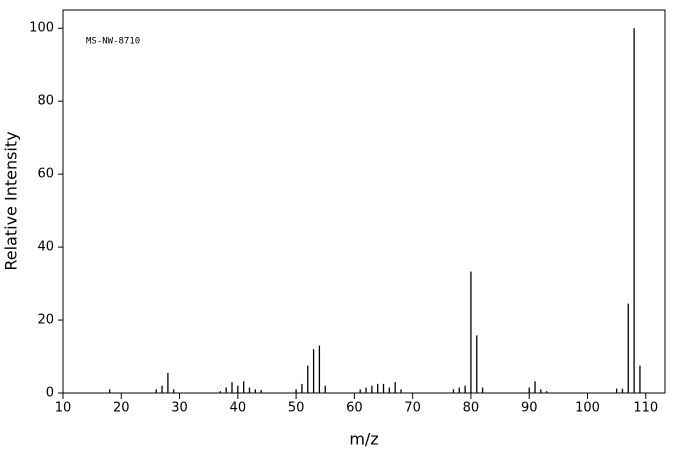 The width and height of the screenshot is (676, 455). What do you see at coordinates (238, 408) in the screenshot?
I see `x-tick-label: 40` at bounding box center [238, 408].